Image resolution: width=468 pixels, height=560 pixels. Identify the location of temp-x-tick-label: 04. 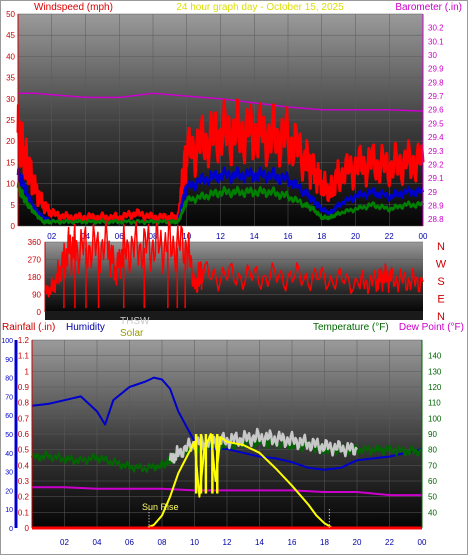
(97, 542).